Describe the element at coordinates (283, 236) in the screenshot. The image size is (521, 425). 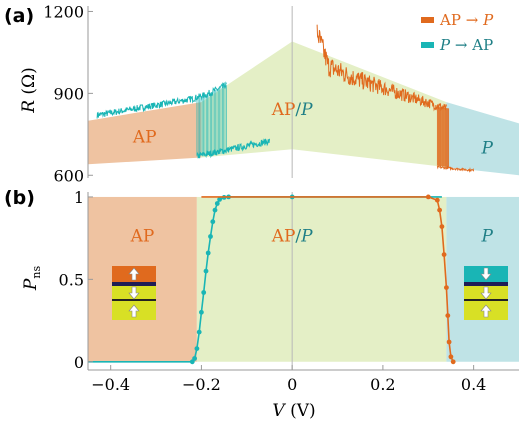
I see `panel-b-region-label-mixed-ap: AP` at that location.